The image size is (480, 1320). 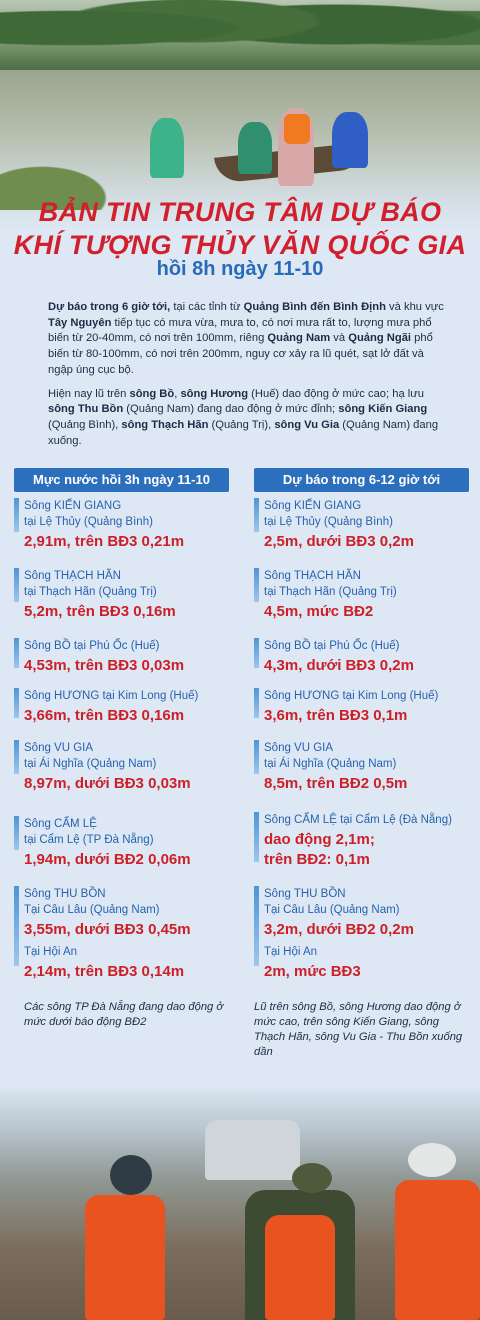 I want to click on intro-bold: sông Bồ, so click(x=152, y=393).